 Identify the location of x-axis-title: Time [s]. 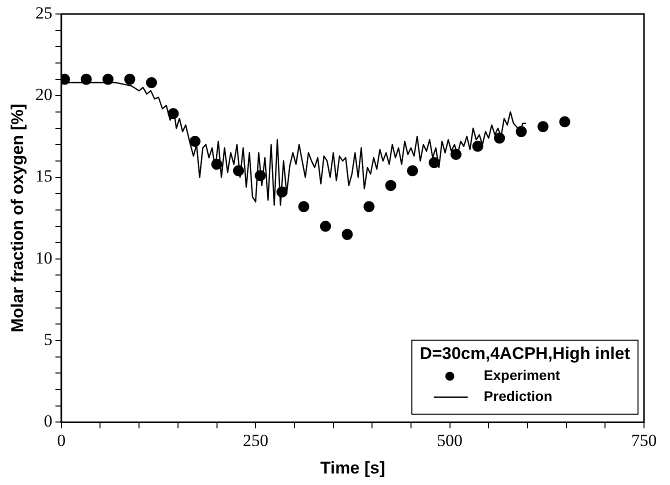
(353, 468).